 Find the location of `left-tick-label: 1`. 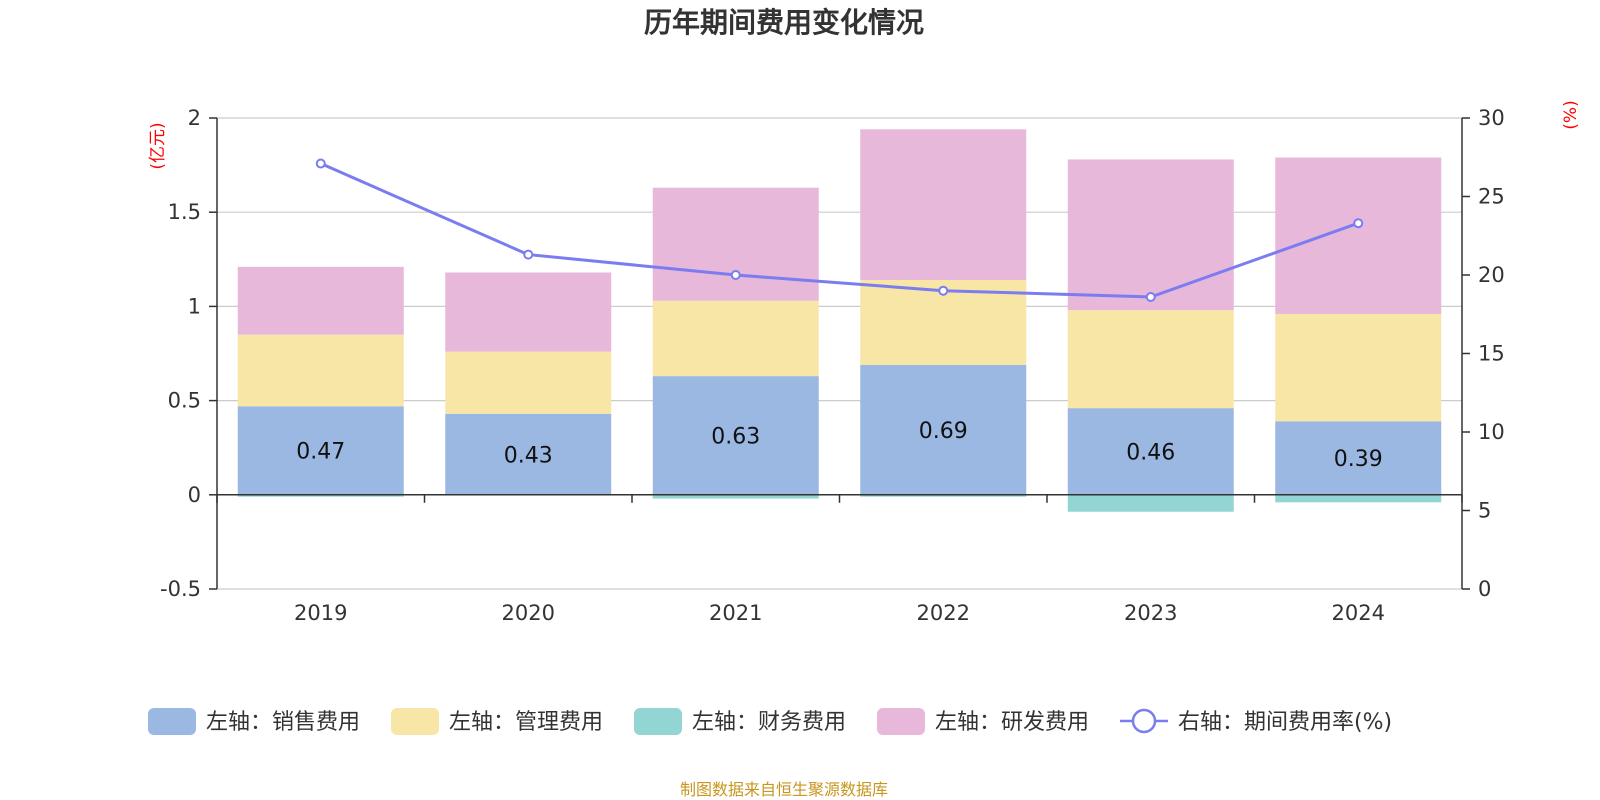

left-tick-label: 1 is located at coordinates (194, 306).